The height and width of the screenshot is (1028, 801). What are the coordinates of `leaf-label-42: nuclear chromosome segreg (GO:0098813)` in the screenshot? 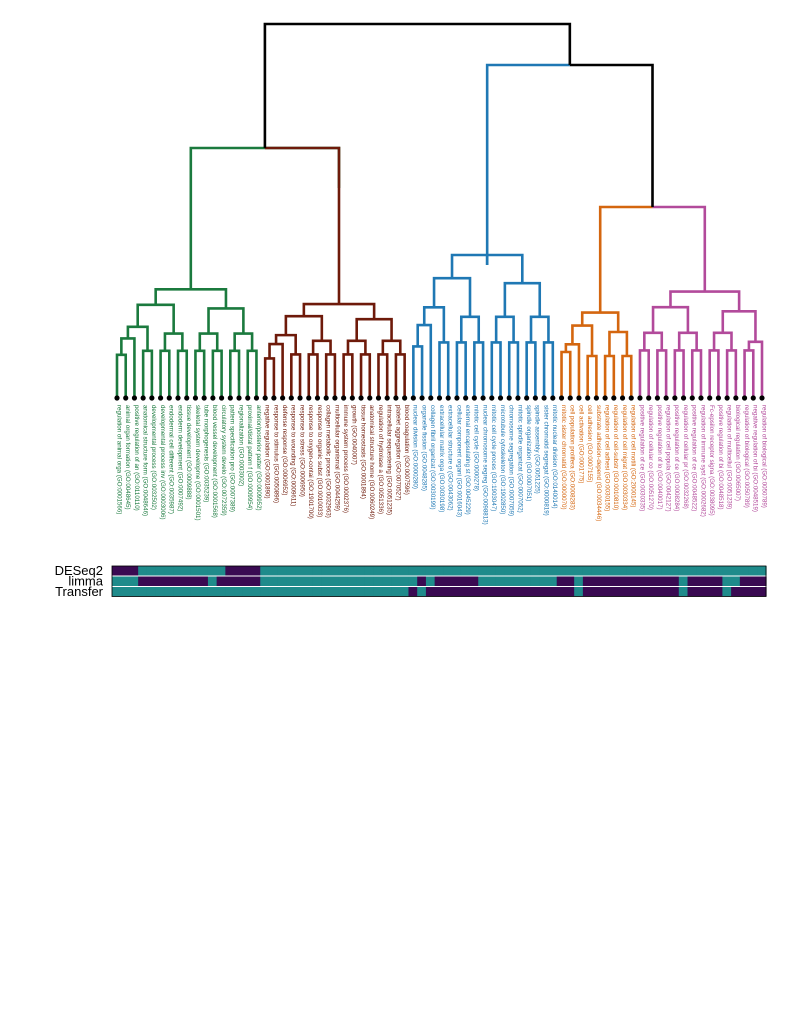 It's located at (484, 465).